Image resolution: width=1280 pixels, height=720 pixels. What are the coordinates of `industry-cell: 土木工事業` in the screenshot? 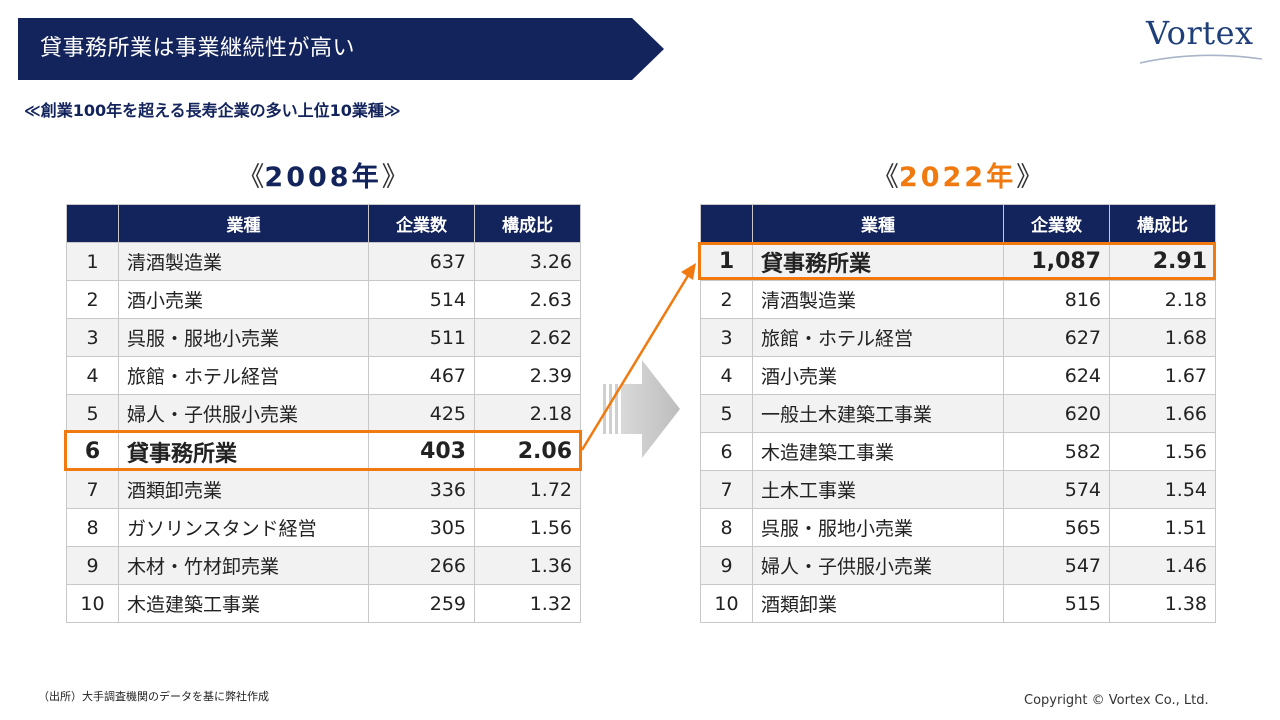 It's located at (878, 489).